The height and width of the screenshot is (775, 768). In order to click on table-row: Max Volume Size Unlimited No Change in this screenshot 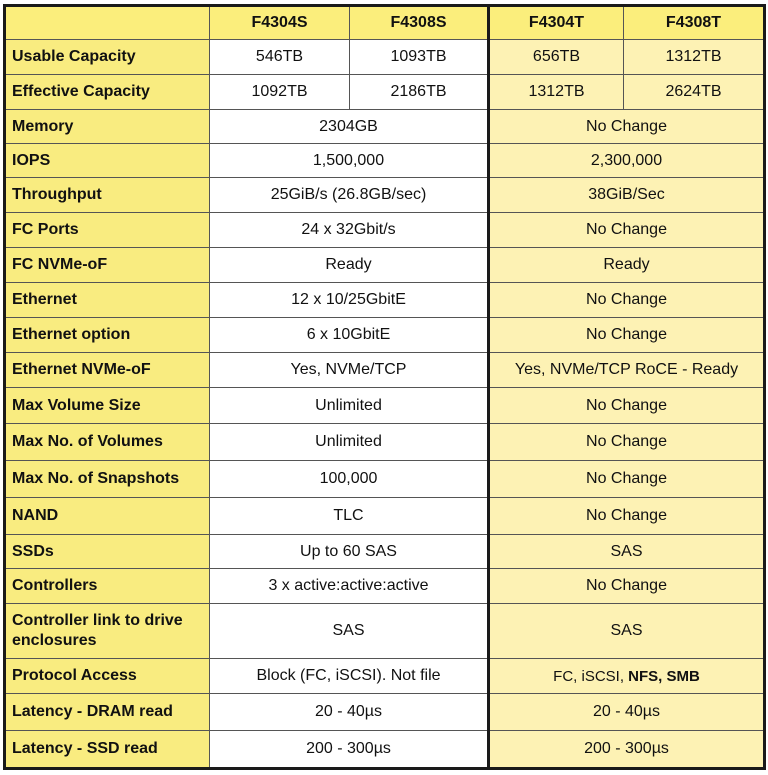, I will do `click(384, 405)`.